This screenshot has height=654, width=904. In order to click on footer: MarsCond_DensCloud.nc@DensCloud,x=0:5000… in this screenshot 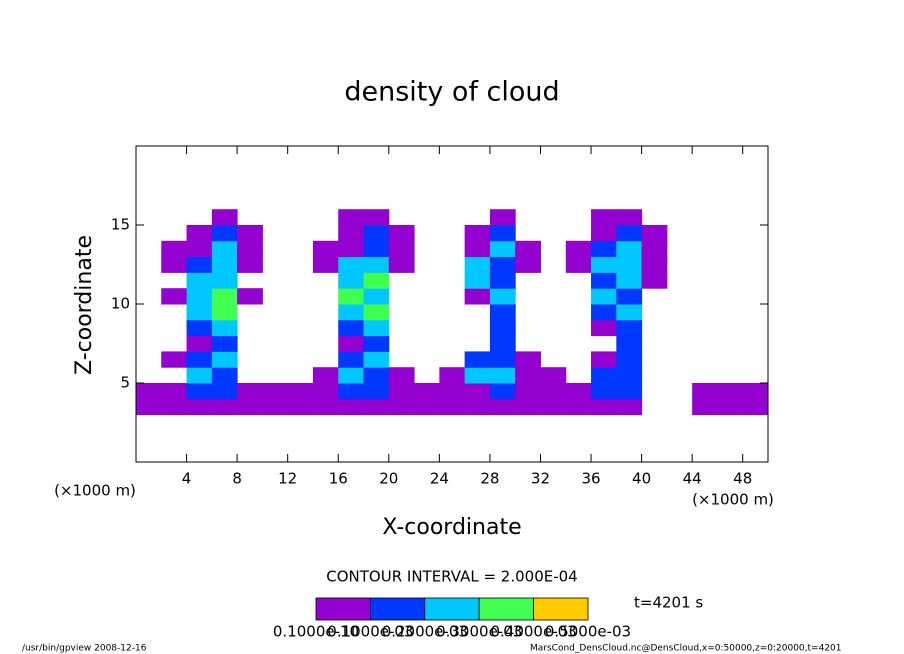, I will do `click(686, 649)`.